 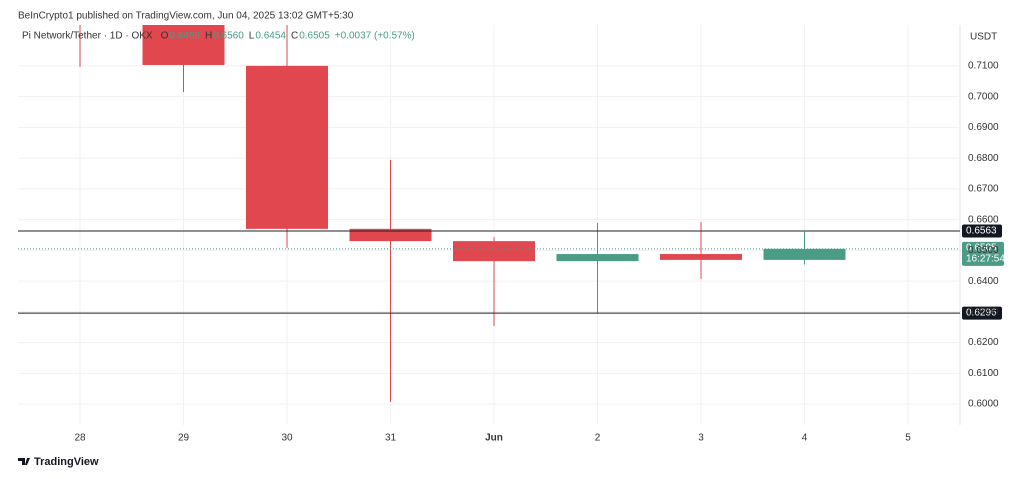 I want to click on last-price-label: 0.6505, so click(x=981, y=247).